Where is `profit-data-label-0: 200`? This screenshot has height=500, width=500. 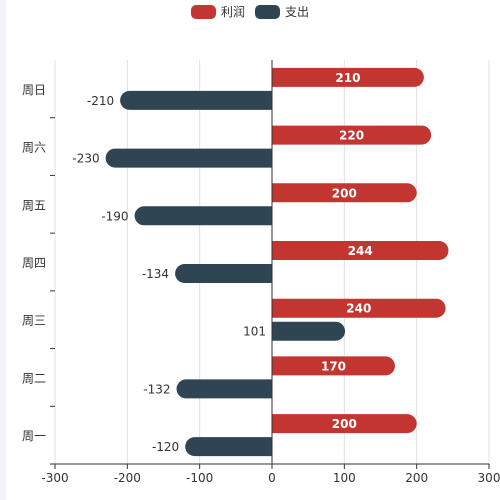
profit-data-label-0: 200 is located at coordinates (344, 424).